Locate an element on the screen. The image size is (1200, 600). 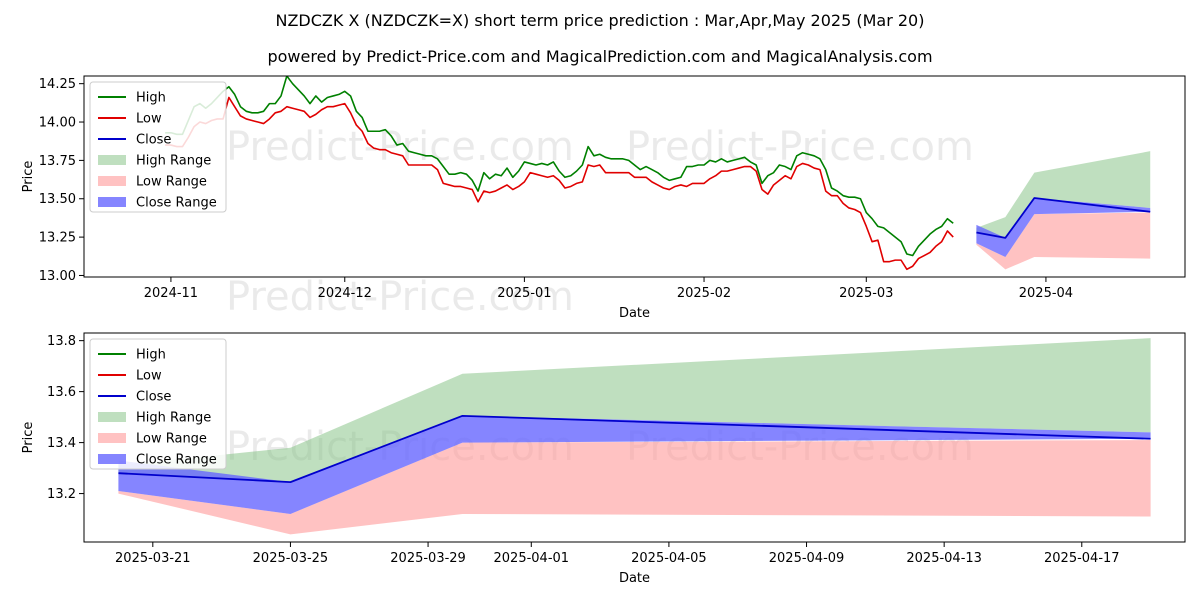
x-tick-label: 2025-02 is located at coordinates (704, 293).